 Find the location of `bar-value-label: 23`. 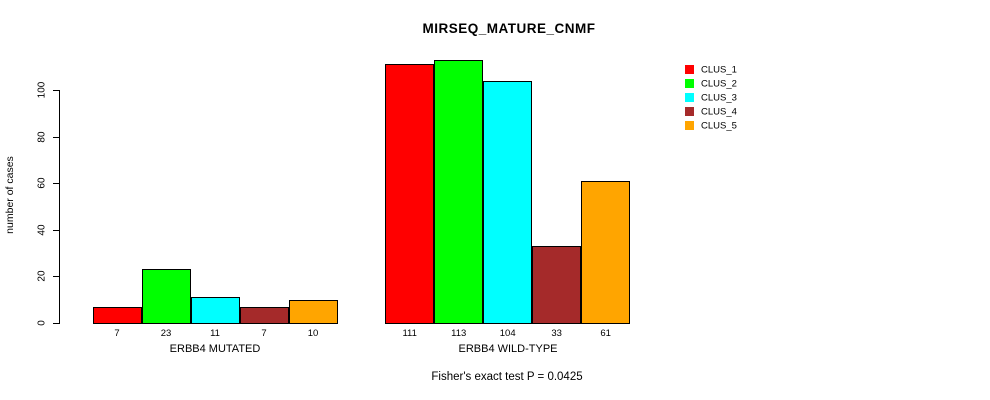

bar-value-label: 23 is located at coordinates (166, 333).